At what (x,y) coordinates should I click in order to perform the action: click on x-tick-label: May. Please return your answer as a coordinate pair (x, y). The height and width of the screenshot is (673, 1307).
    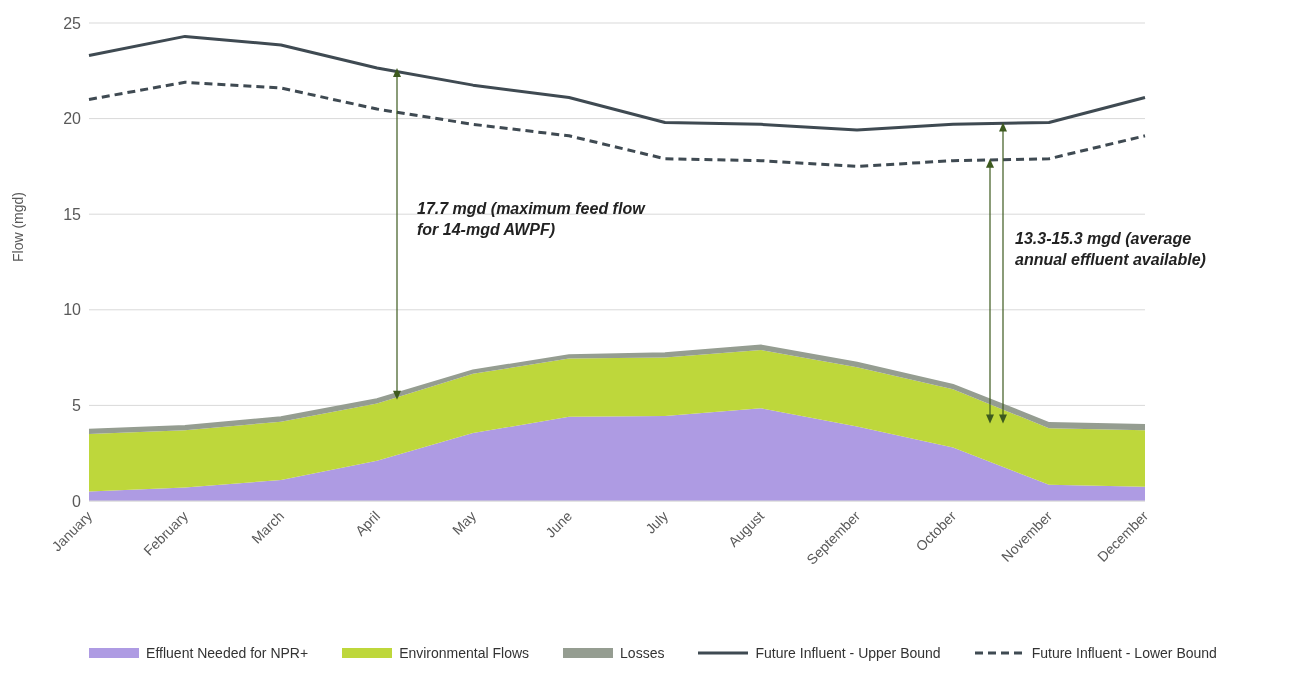
    Looking at the image, I should click on (464, 522).